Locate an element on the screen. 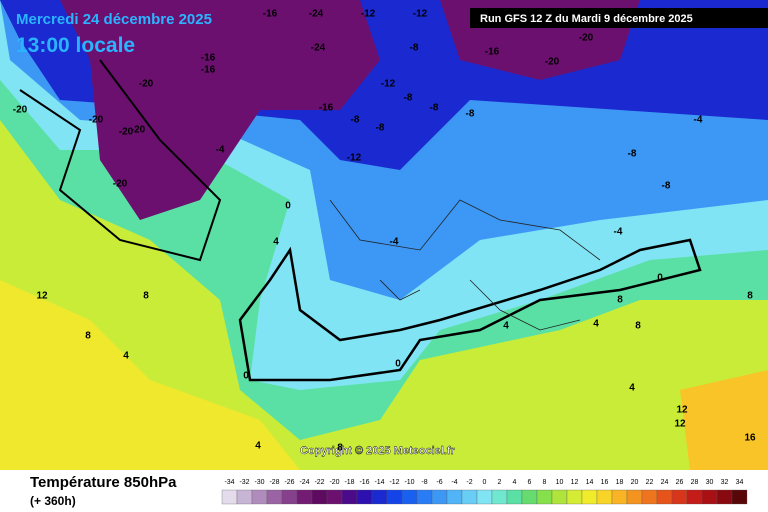 The height and width of the screenshot is (512, 768). scale-label: -34 is located at coordinates (229, 482).